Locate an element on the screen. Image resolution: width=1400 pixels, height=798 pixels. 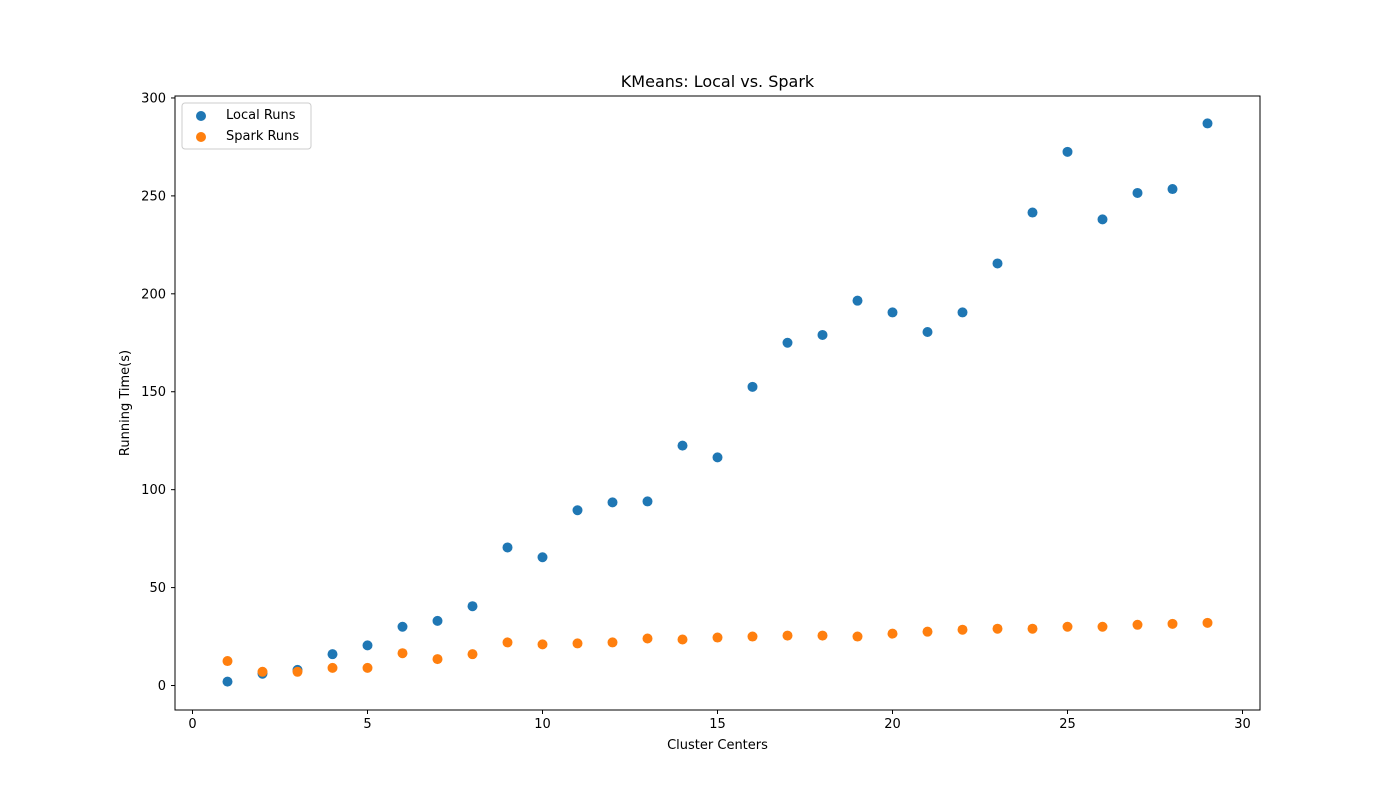
y-tick-label: 150 is located at coordinates (153, 392).